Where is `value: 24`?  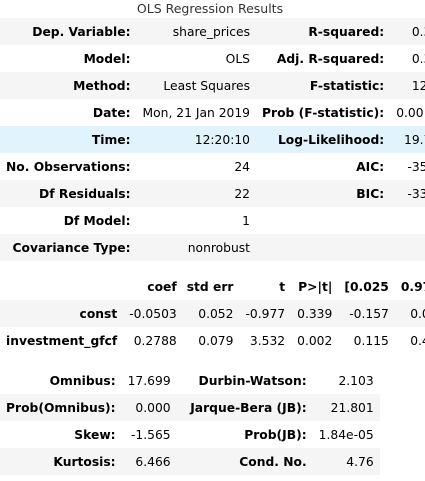
value: 24 is located at coordinates (242, 166).